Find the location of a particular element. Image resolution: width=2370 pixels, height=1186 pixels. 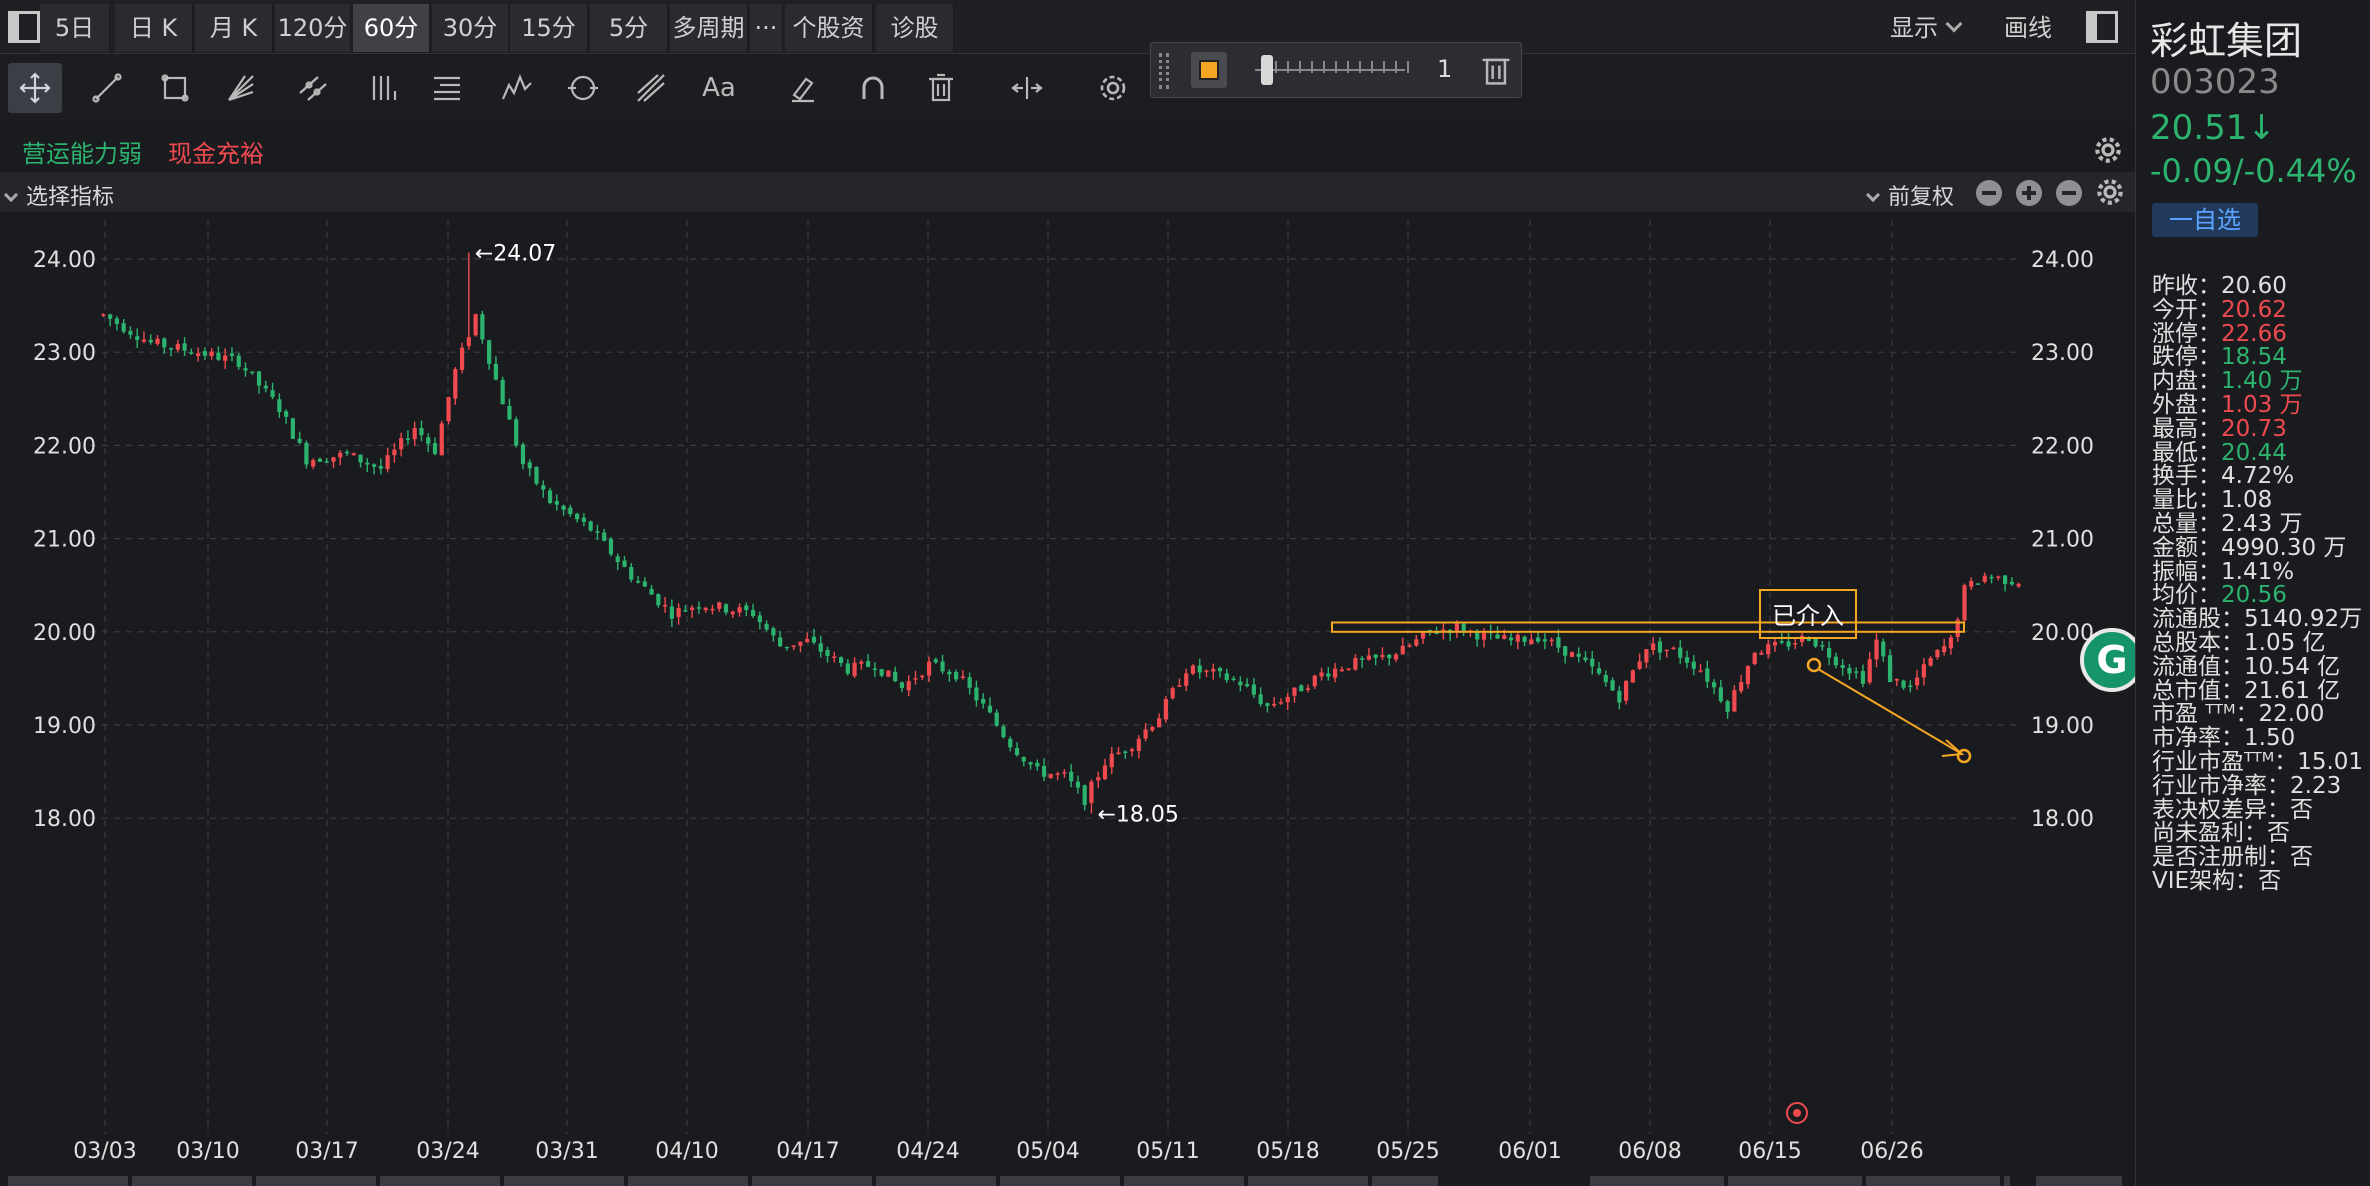

tab-10: 个股资料 is located at coordinates (829, 47).